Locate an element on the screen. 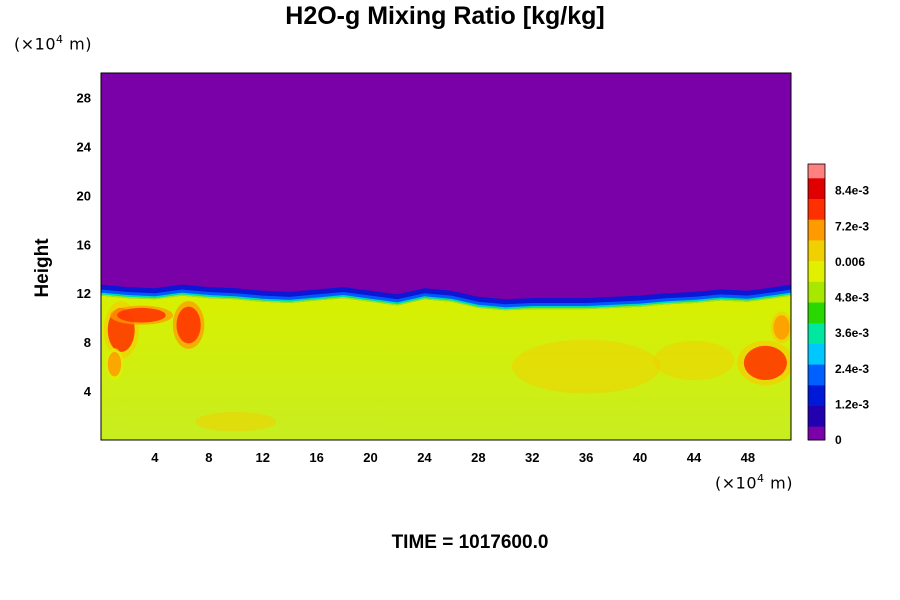 Image resolution: width=900 pixels, height=600 pixels. colorbar-tick-label: 3.6e-3 is located at coordinates (852, 333).